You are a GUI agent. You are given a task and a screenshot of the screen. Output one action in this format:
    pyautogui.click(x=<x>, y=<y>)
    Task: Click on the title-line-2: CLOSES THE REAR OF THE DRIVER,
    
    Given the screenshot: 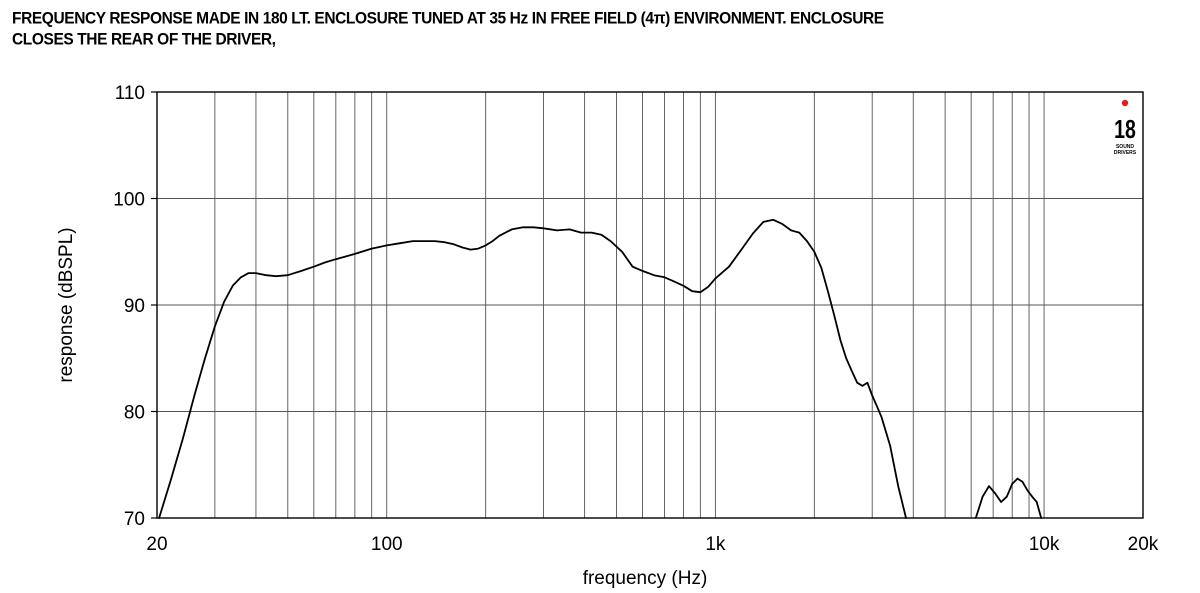 What is the action you would take?
    pyautogui.click(x=144, y=40)
    